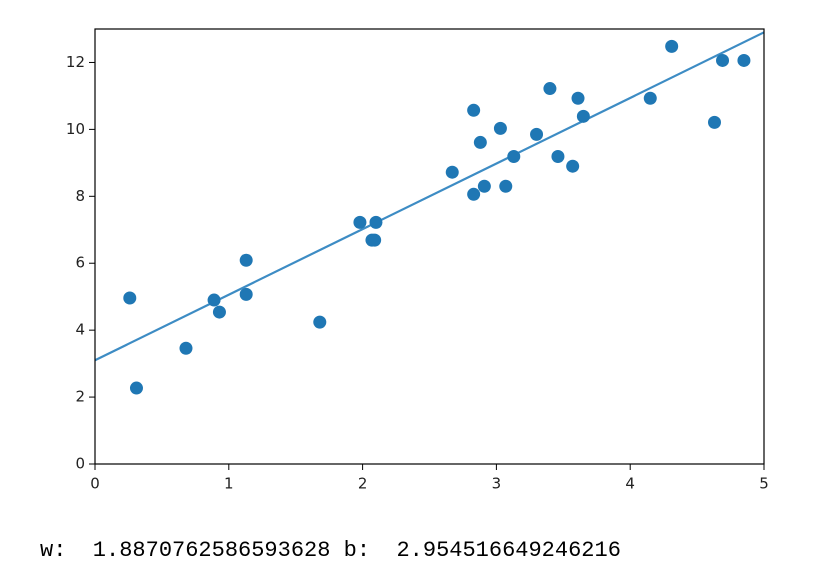 The width and height of the screenshot is (822, 584). I want to click on x-tick-label: 0, so click(95, 484).